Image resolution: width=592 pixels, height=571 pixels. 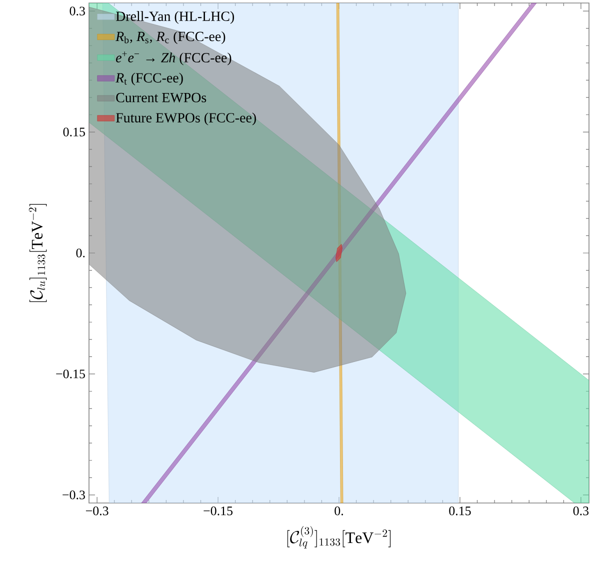 What do you see at coordinates (175, 17) in the screenshot?
I see `legend-label: Drell-Yan (HL-LHC)` at bounding box center [175, 17].